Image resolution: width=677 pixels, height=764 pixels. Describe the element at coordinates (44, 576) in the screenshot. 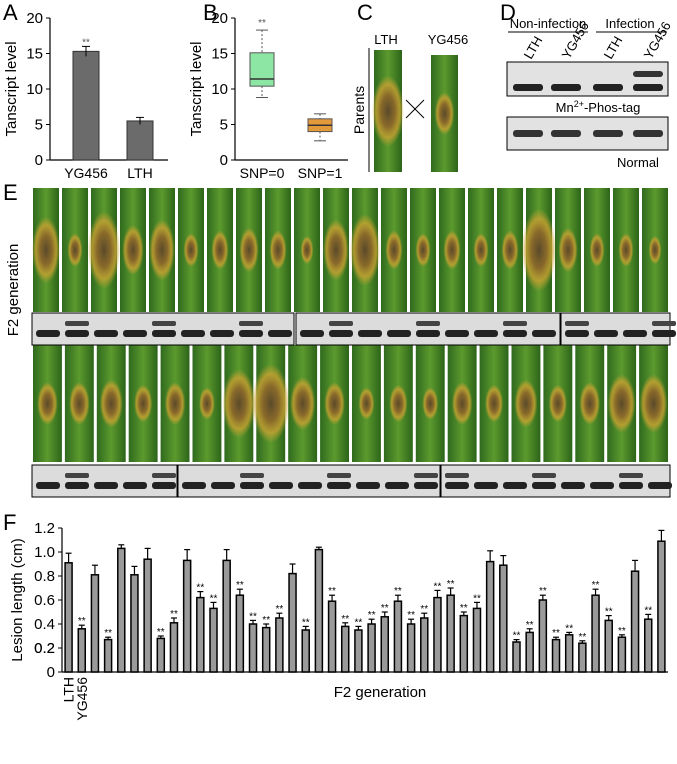

I see `y-tick-label: 0.8` at that location.